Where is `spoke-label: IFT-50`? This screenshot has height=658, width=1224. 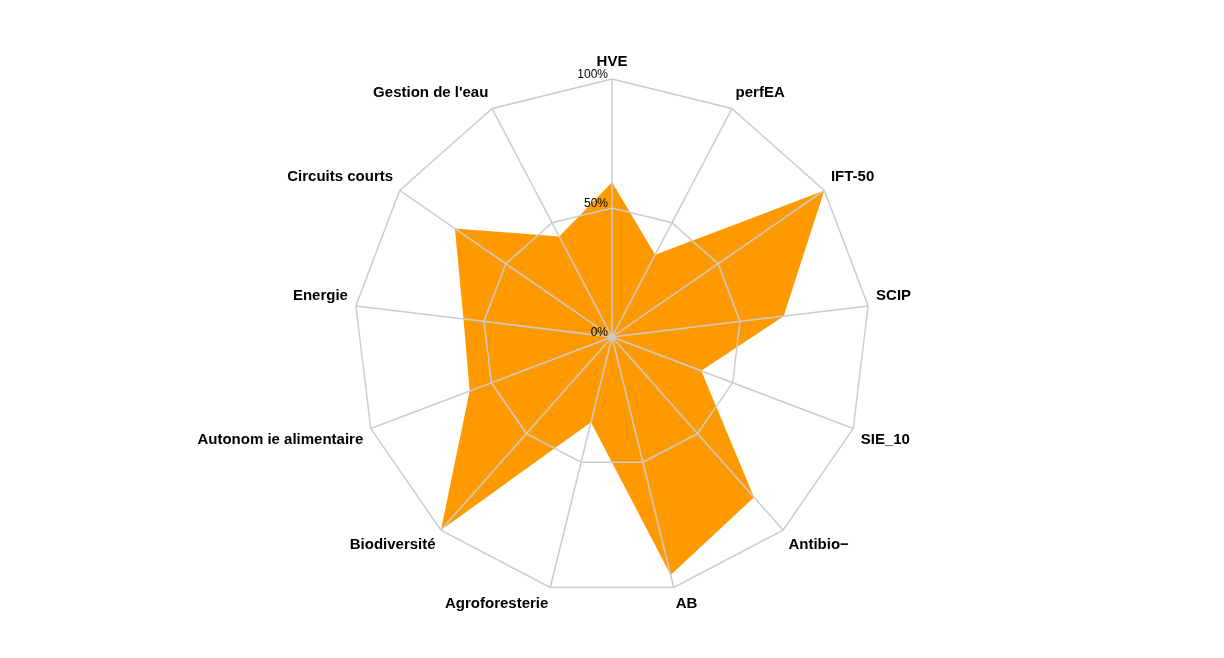 spoke-label: IFT-50 is located at coordinates (852, 176).